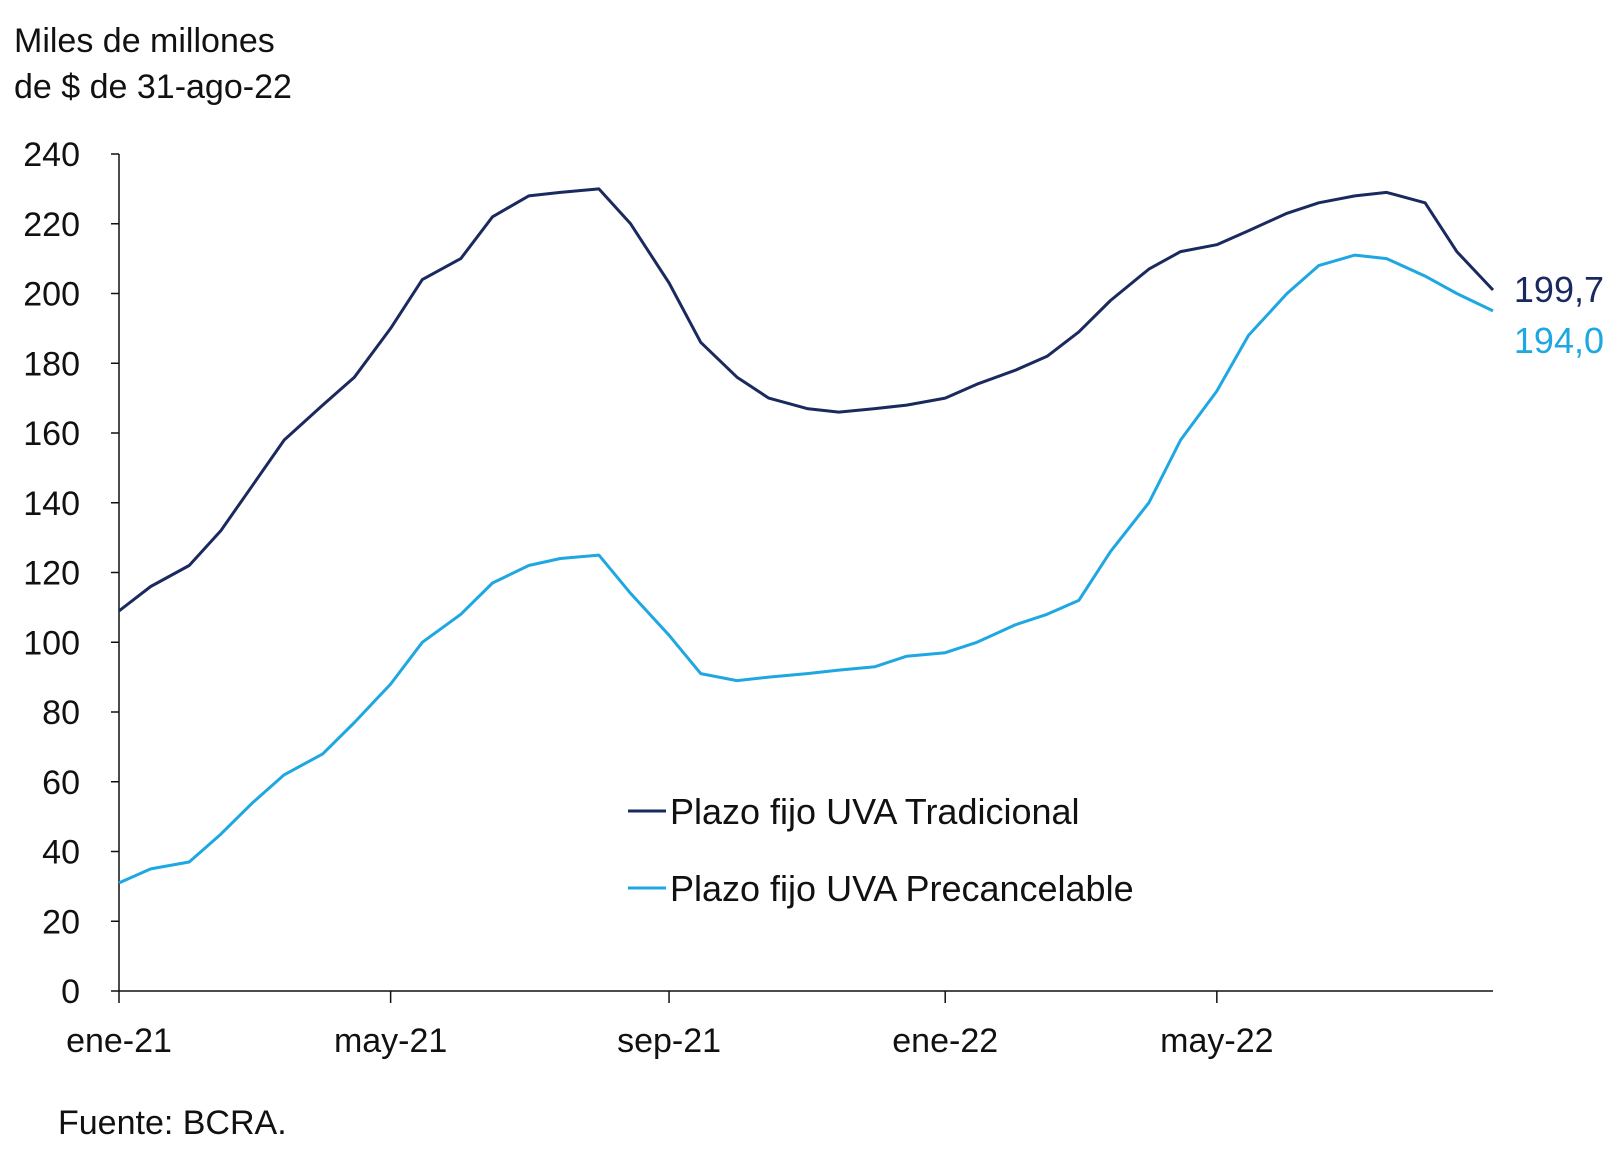 The image size is (1620, 1167). What do you see at coordinates (51, 574) in the screenshot?
I see `y-tick-label: 120` at bounding box center [51, 574].